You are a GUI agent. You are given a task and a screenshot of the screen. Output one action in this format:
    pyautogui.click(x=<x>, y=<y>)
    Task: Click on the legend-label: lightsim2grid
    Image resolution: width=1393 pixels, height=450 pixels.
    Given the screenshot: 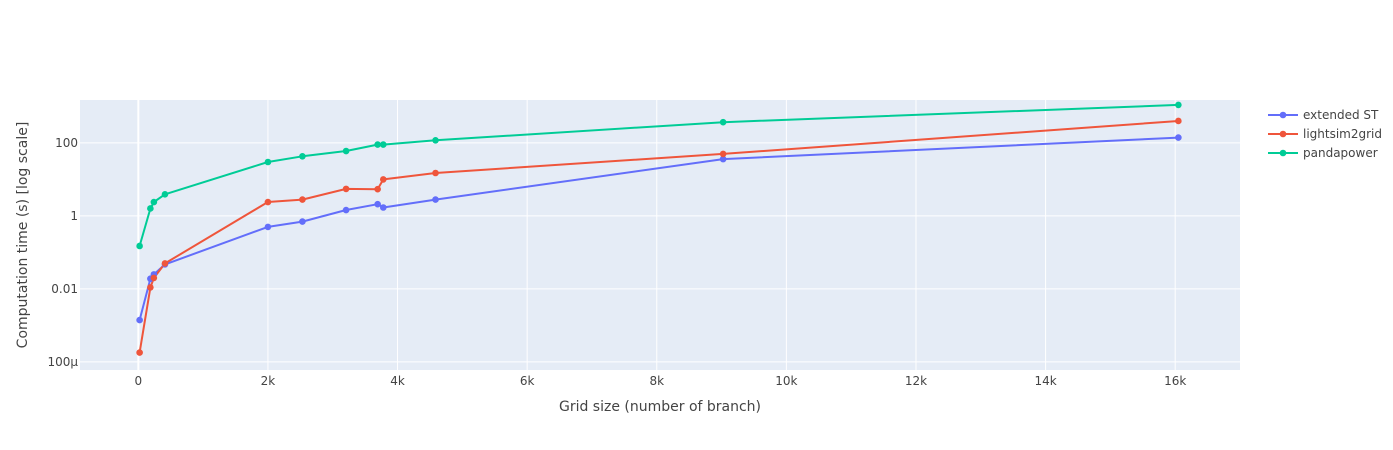 What is the action you would take?
    pyautogui.click(x=1342, y=134)
    